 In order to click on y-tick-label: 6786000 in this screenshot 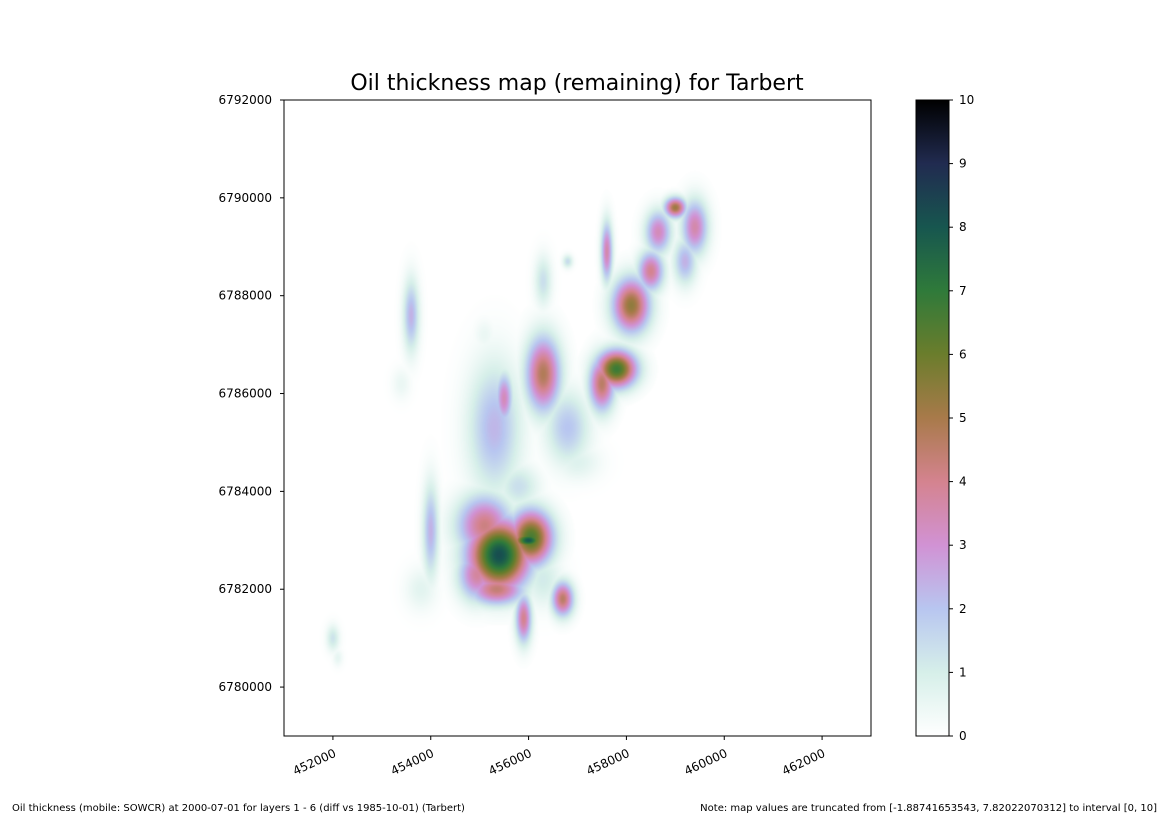, I will do `click(245, 394)`.